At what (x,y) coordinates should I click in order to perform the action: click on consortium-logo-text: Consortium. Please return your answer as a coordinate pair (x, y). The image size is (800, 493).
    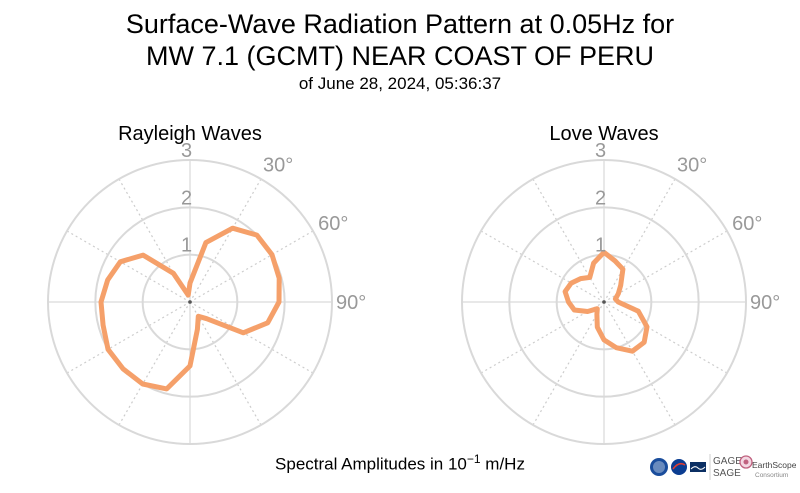
    Looking at the image, I should click on (771, 475).